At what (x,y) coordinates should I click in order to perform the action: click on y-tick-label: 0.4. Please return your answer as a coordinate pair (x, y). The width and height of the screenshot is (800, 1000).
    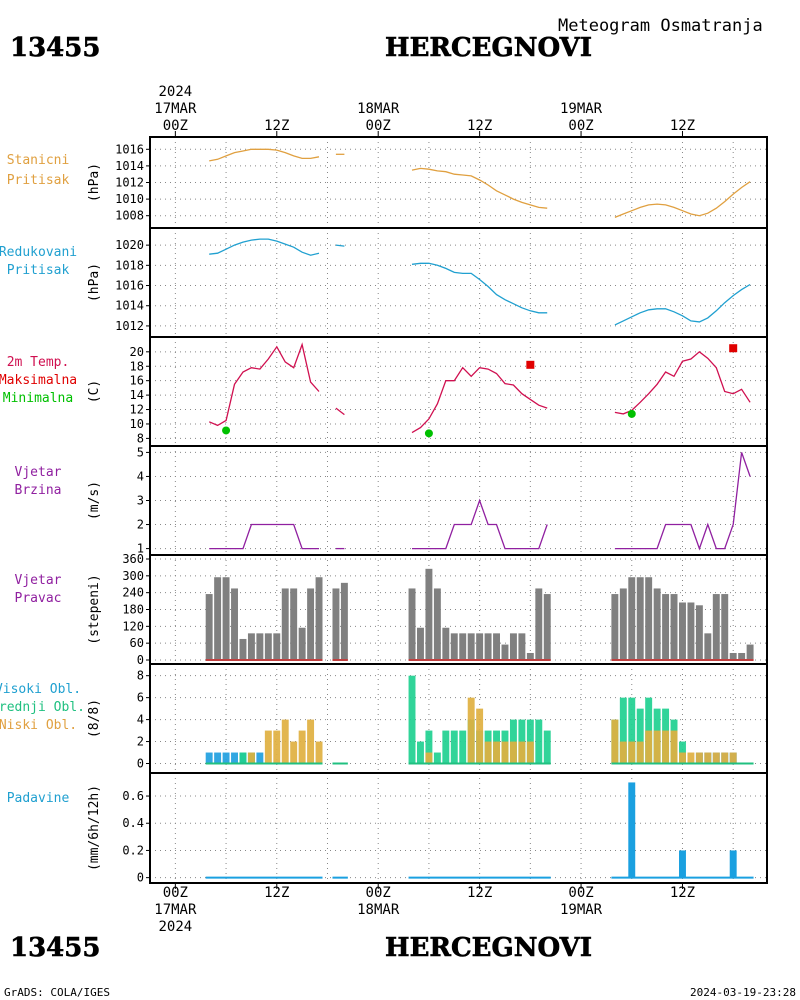
    Looking at the image, I should click on (133, 823).